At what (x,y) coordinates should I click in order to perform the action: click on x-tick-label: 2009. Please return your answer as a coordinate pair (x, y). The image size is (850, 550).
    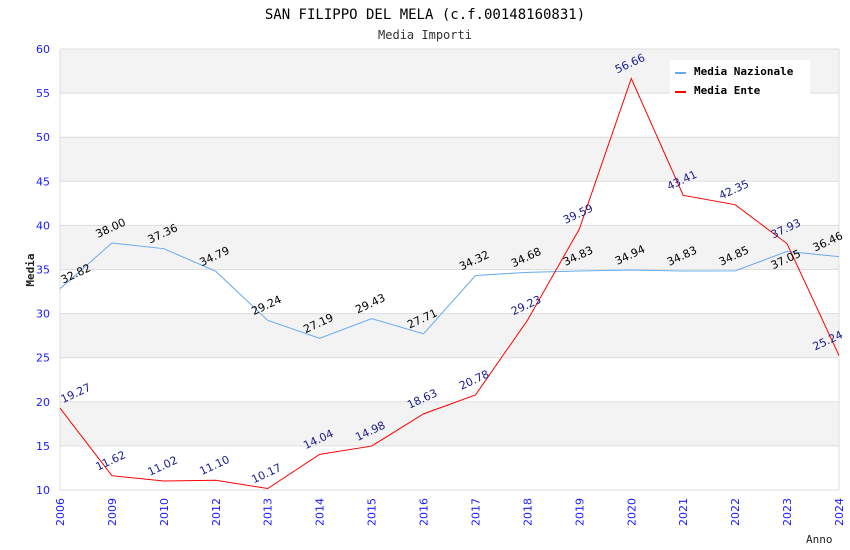
    Looking at the image, I should click on (112, 512).